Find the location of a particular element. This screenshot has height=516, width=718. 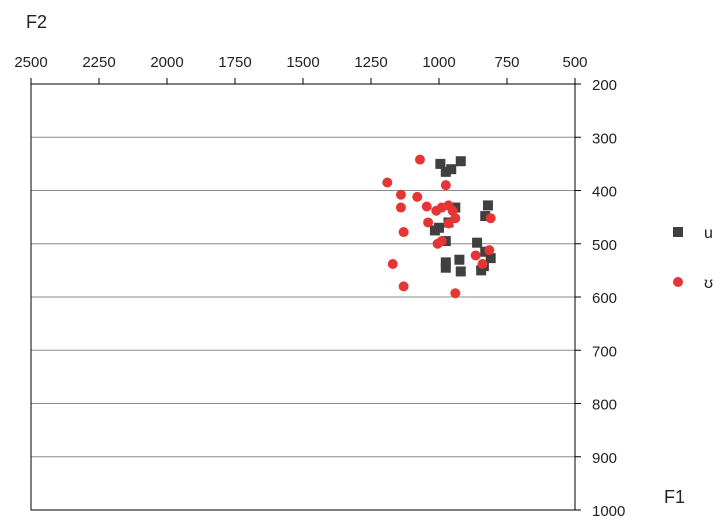

y-tick-label: 900 is located at coordinates (604, 458).